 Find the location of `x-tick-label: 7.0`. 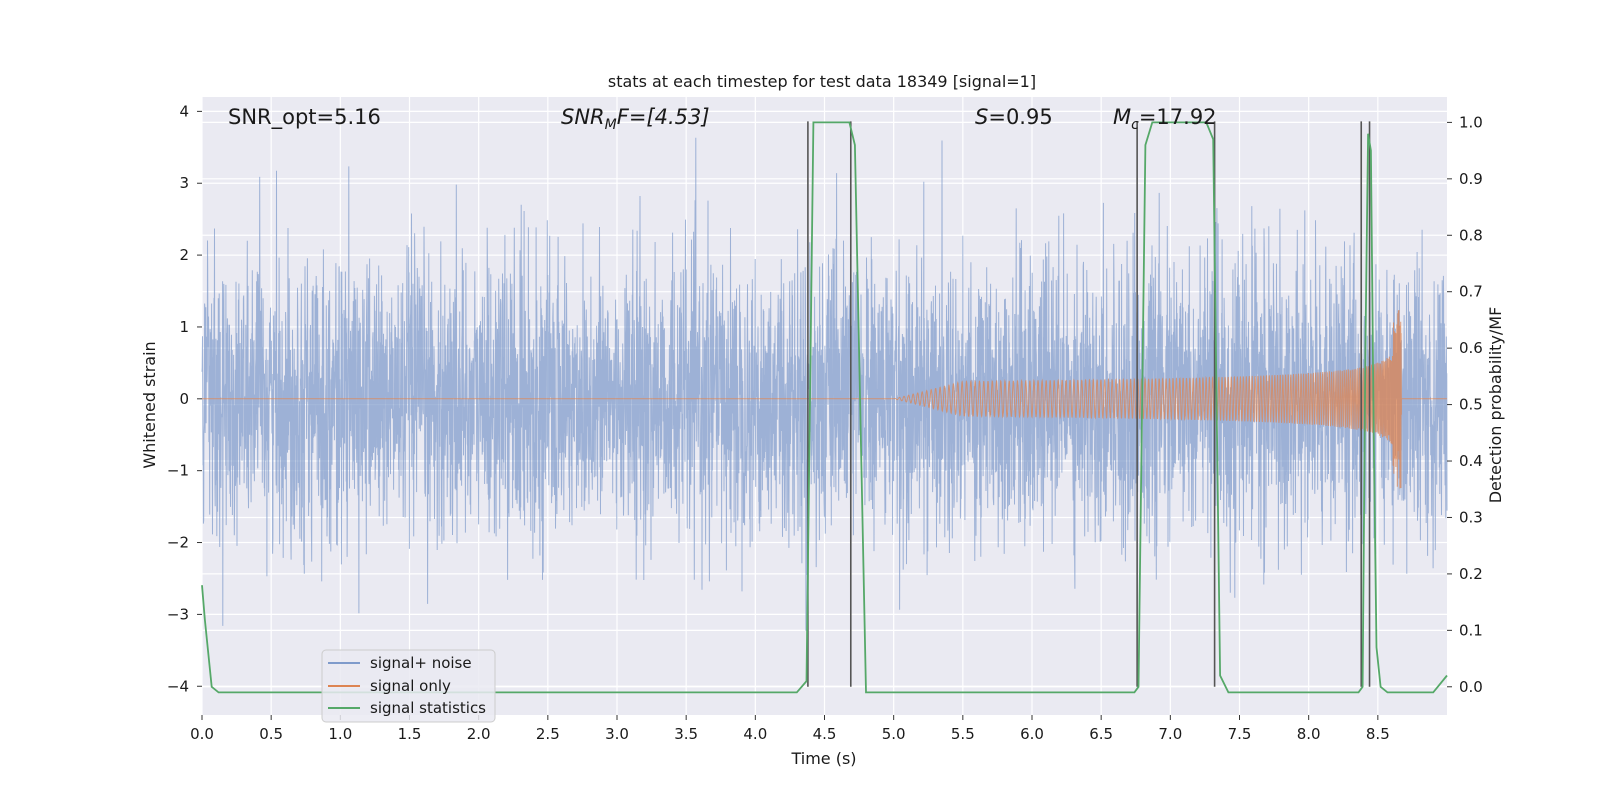

x-tick-label: 7.0 is located at coordinates (1170, 734).